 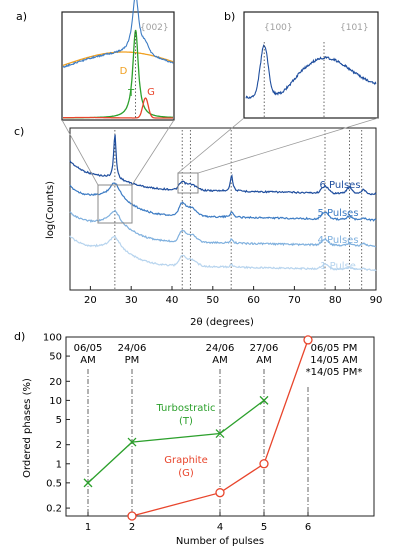 I want to click on panel-d-xlabel: Number of pulses, so click(x=220, y=541).